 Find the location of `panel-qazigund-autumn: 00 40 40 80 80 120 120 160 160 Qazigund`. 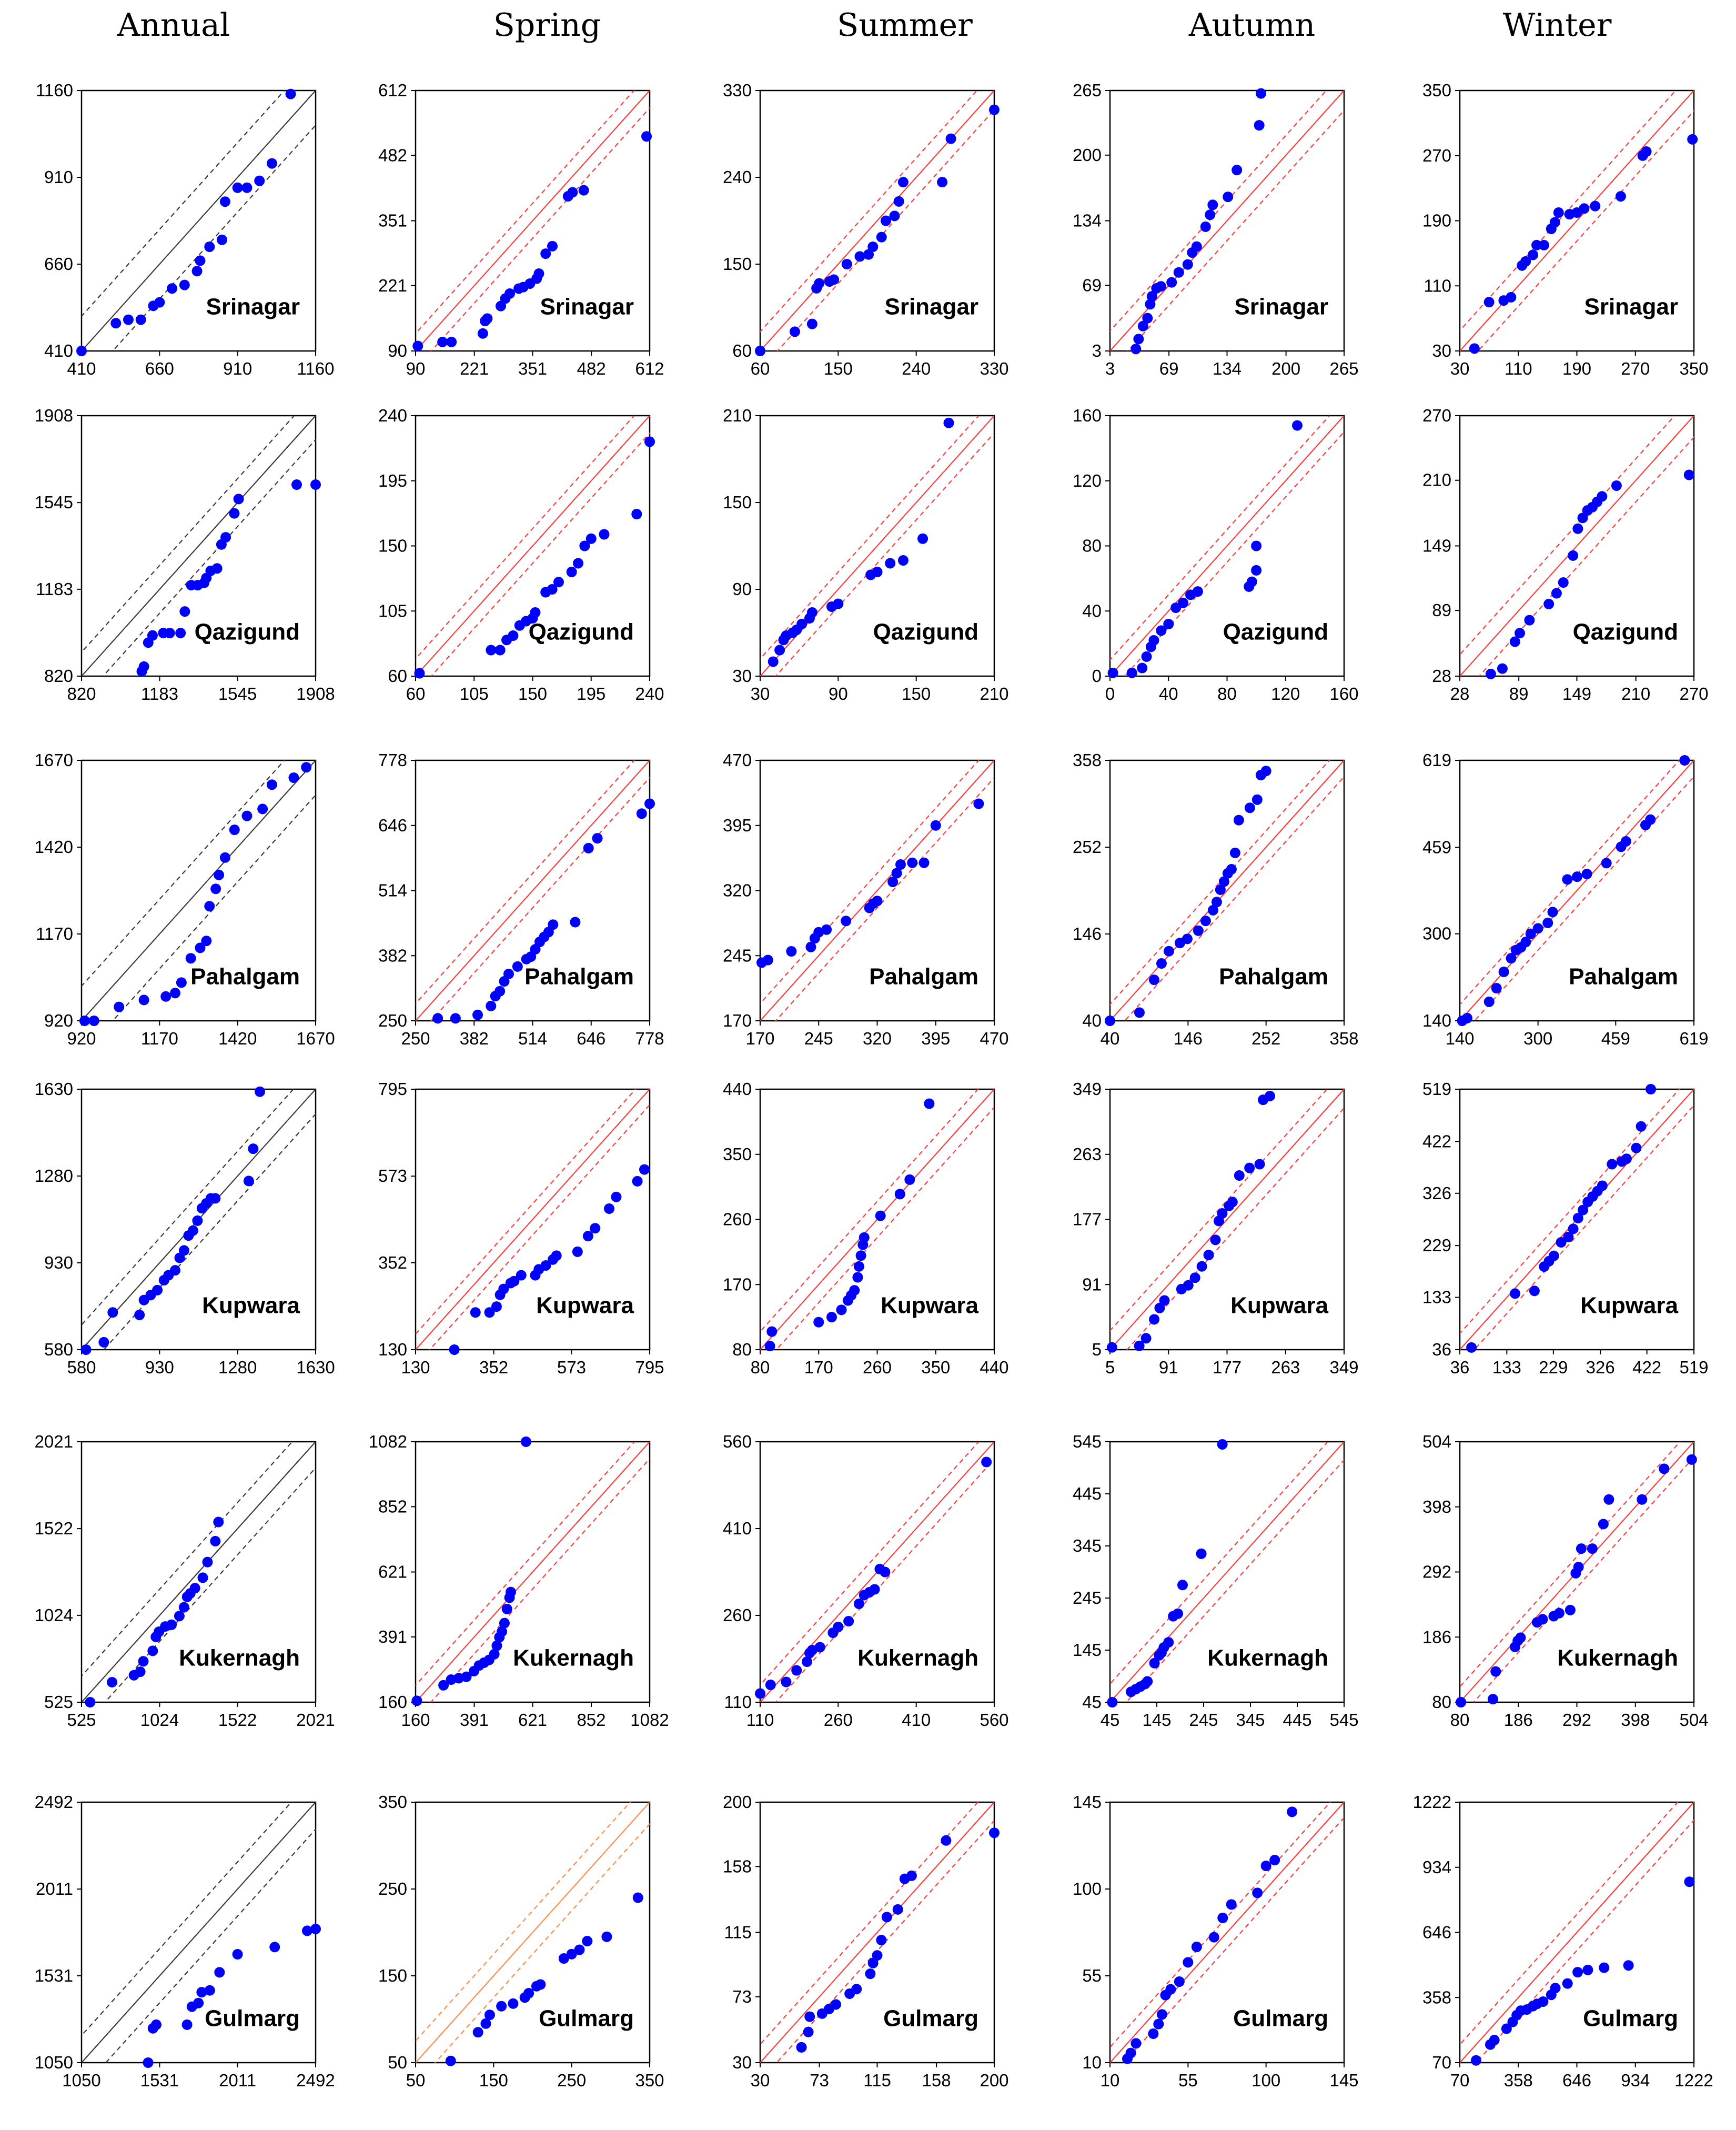

panel-qazigund-autumn: 00 40 40 80 80 120 120 160 160 Qazigund is located at coordinates (1216, 555).